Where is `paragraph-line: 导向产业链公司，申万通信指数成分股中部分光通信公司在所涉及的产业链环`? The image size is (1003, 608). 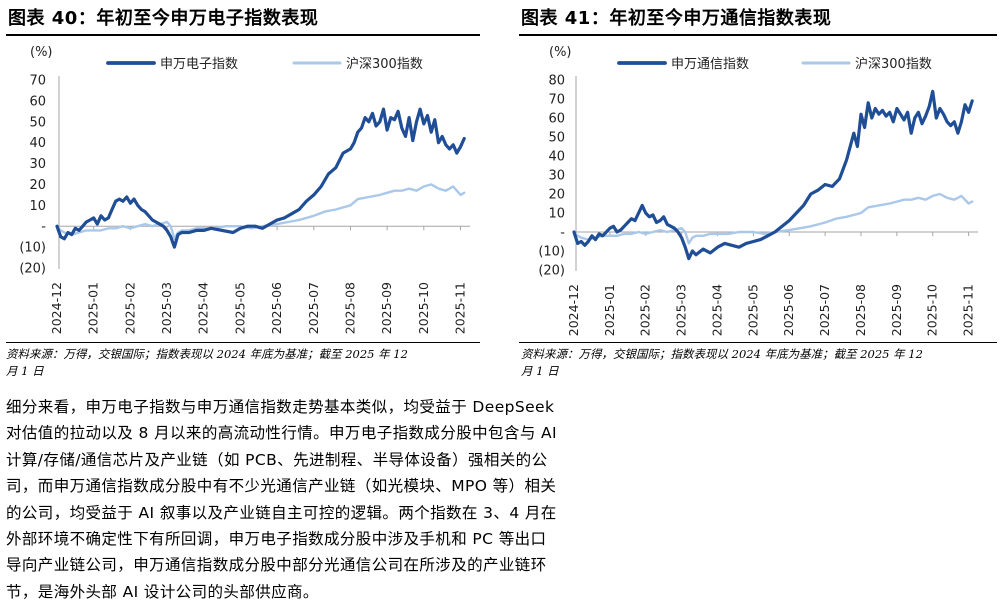
paragraph-line: 导向产业链公司，申万通信指数成分股中部分光通信公司在所涉及的产业链环 is located at coordinates (276, 565).